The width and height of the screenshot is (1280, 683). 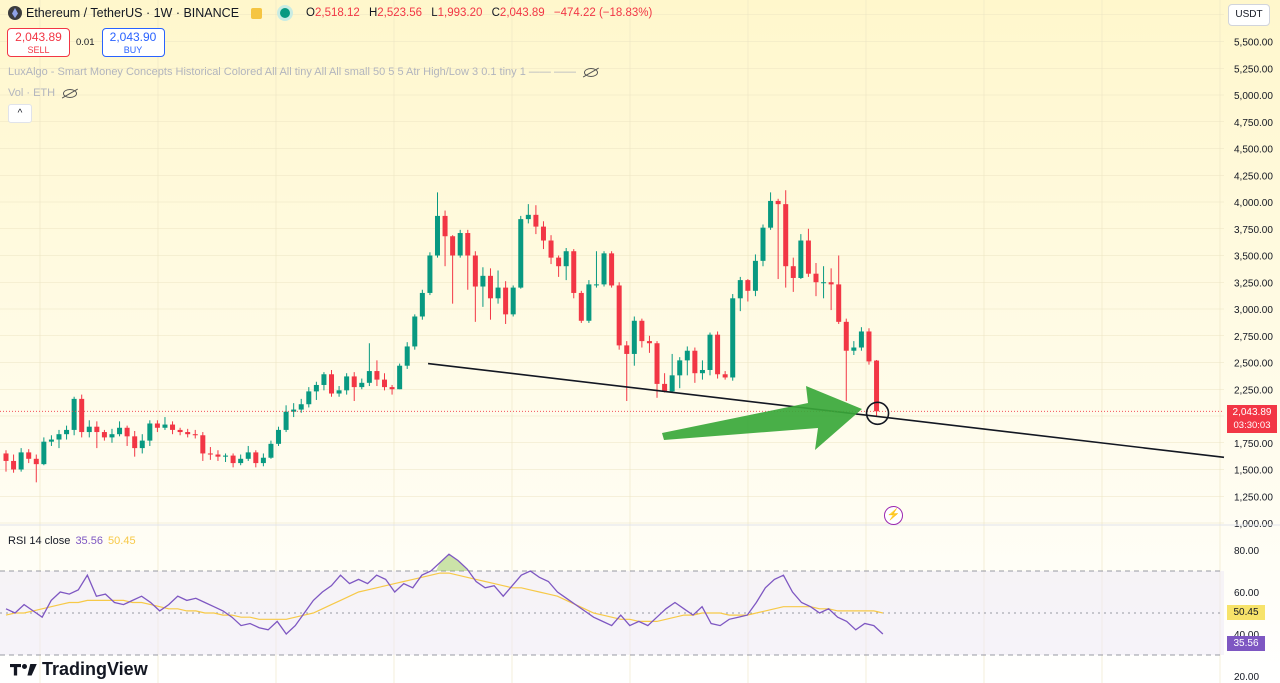 I want to click on indicator-volume: Vol · ETH, so click(x=43, y=93).